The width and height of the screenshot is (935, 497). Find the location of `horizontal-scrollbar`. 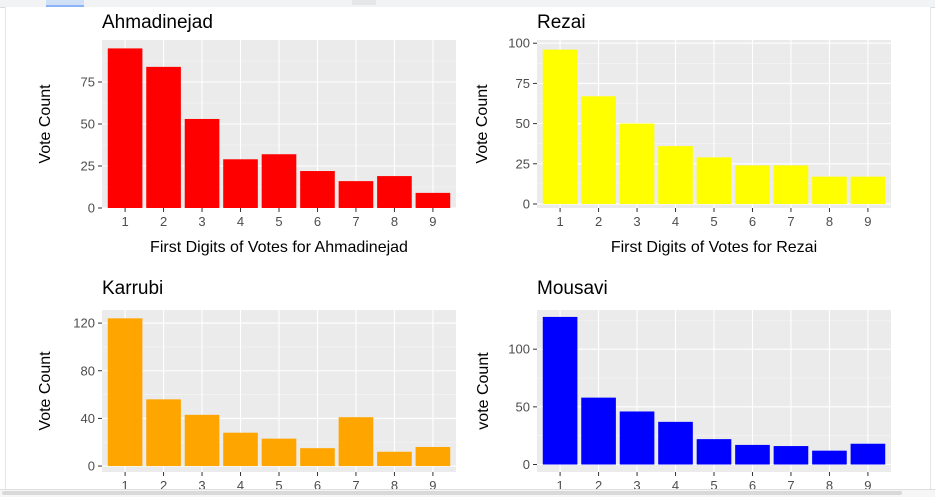

horizontal-scrollbar is located at coordinates (467, 493).